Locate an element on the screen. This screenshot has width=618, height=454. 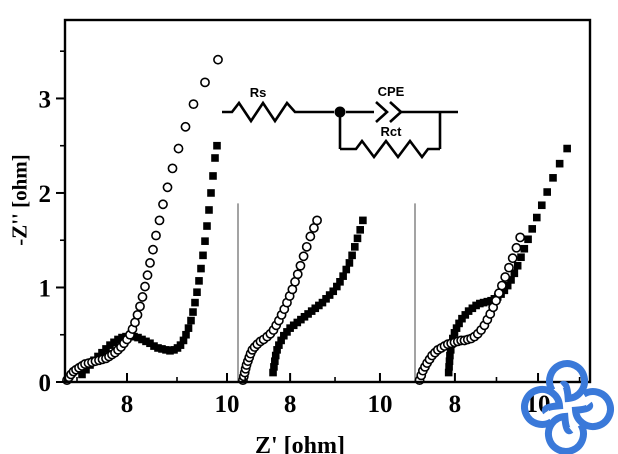
y-tick-label: 2 is located at coordinates (45, 194).